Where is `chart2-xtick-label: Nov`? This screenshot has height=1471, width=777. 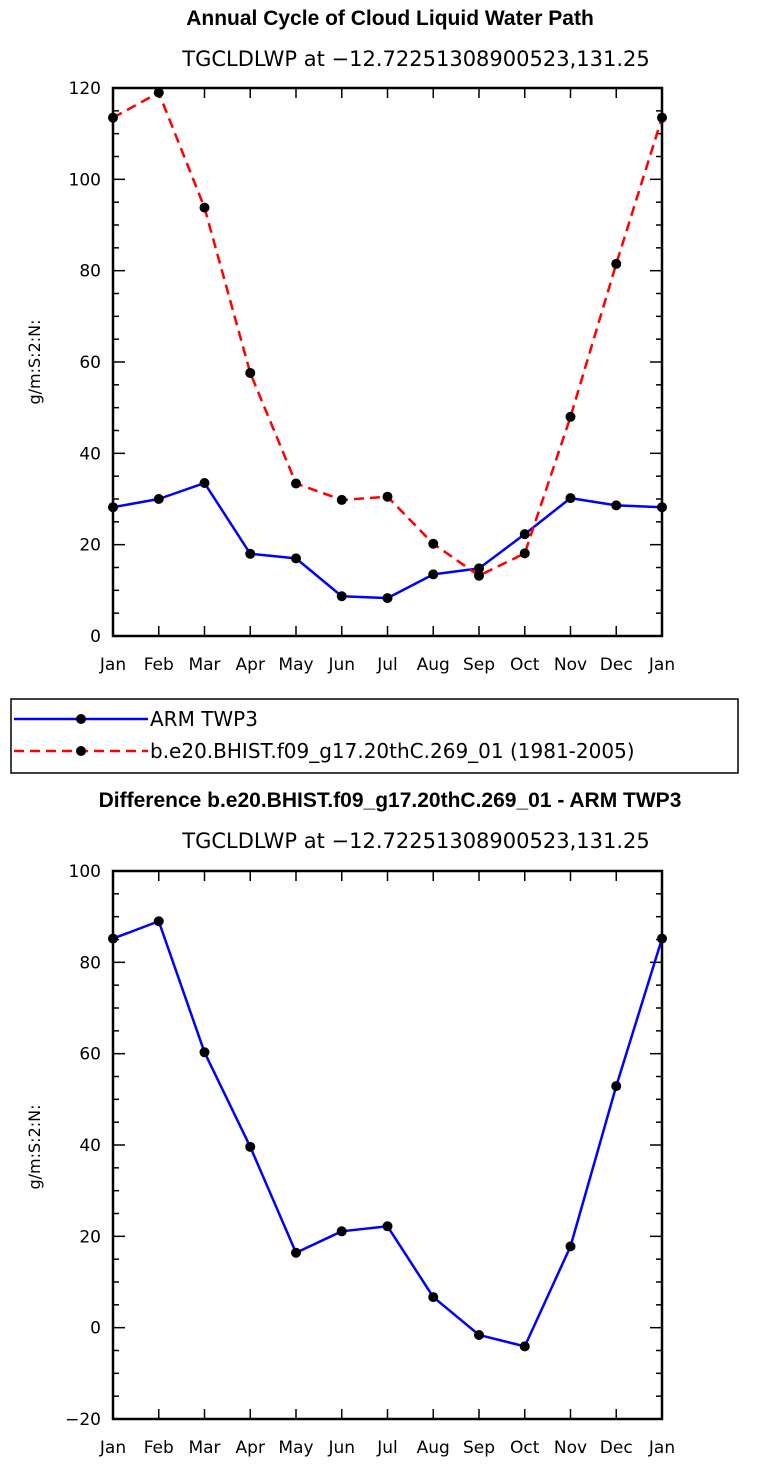 chart2-xtick-label: Nov is located at coordinates (570, 1448).